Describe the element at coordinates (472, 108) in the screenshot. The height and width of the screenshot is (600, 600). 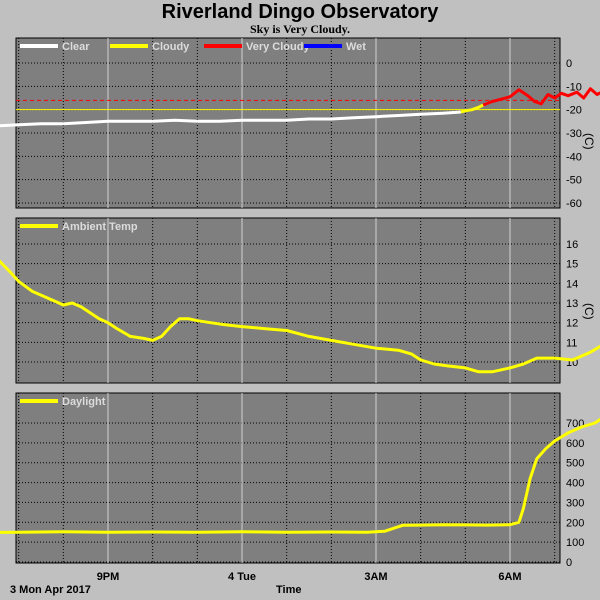
I see `series-cloudy` at that location.